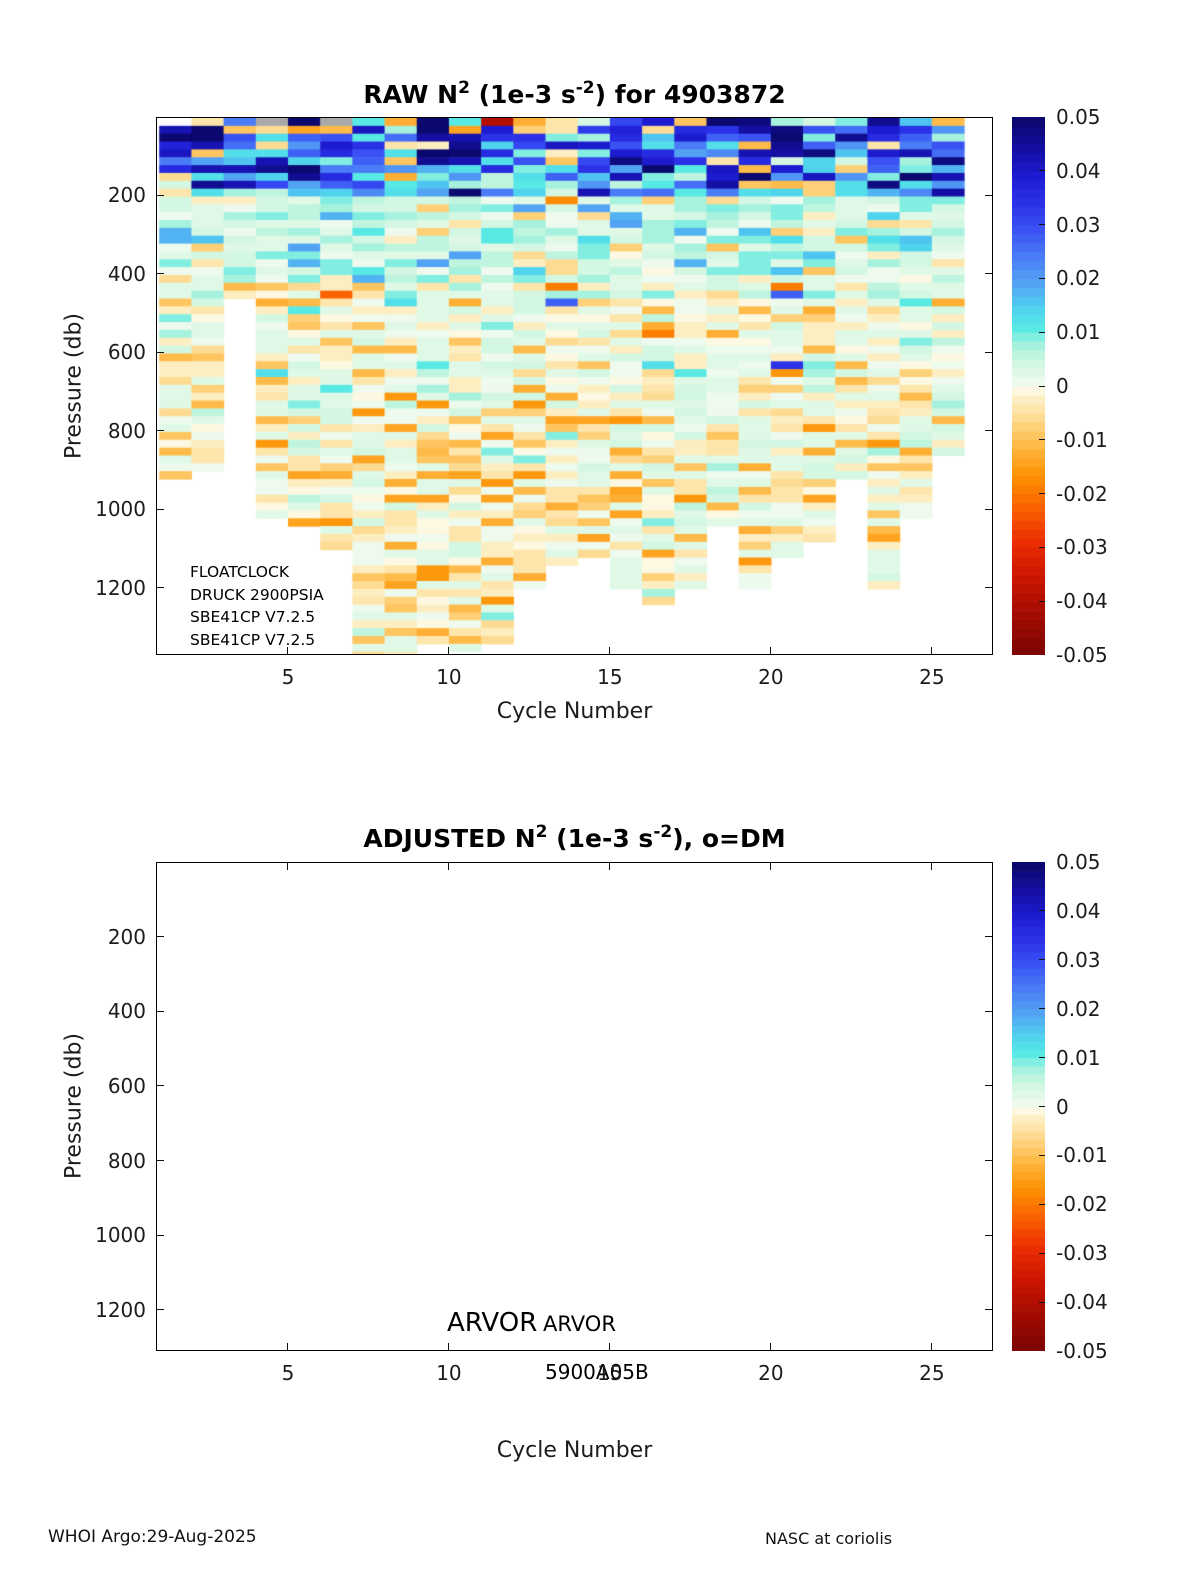  What do you see at coordinates (574, 837) in the screenshot?
I see `plot2-title: ADJUSTED N2 (1e-3 s-2), o=DM` at bounding box center [574, 837].